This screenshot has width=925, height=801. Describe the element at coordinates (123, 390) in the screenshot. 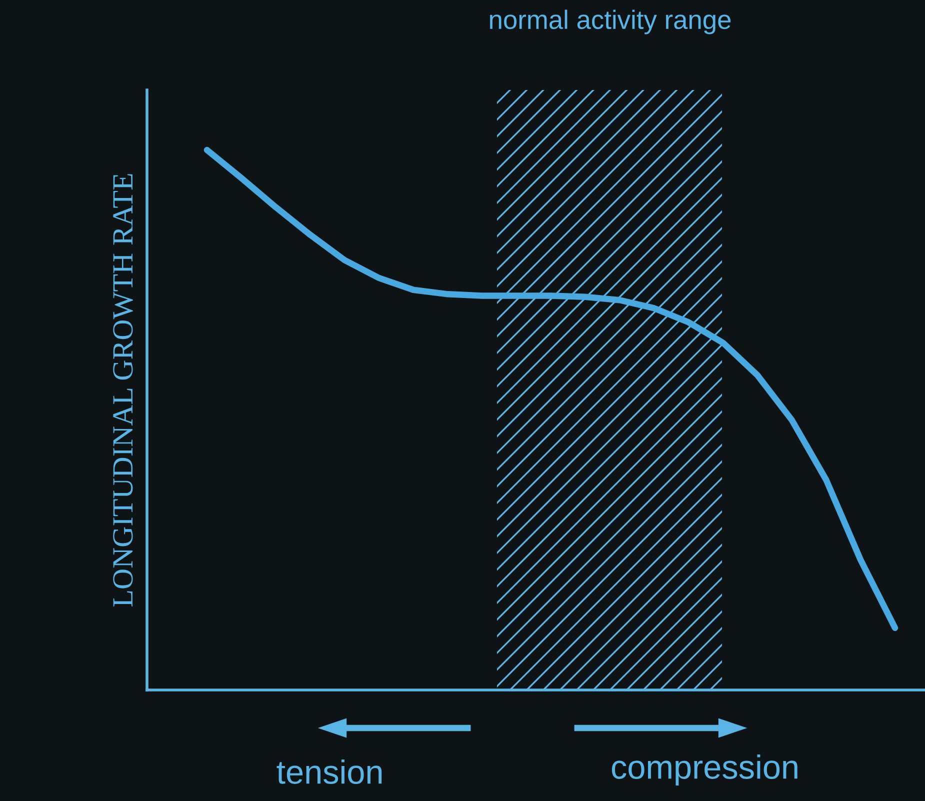

I see `y-axis-title: LONGITUDINAL GROWTH RATE` at that location.